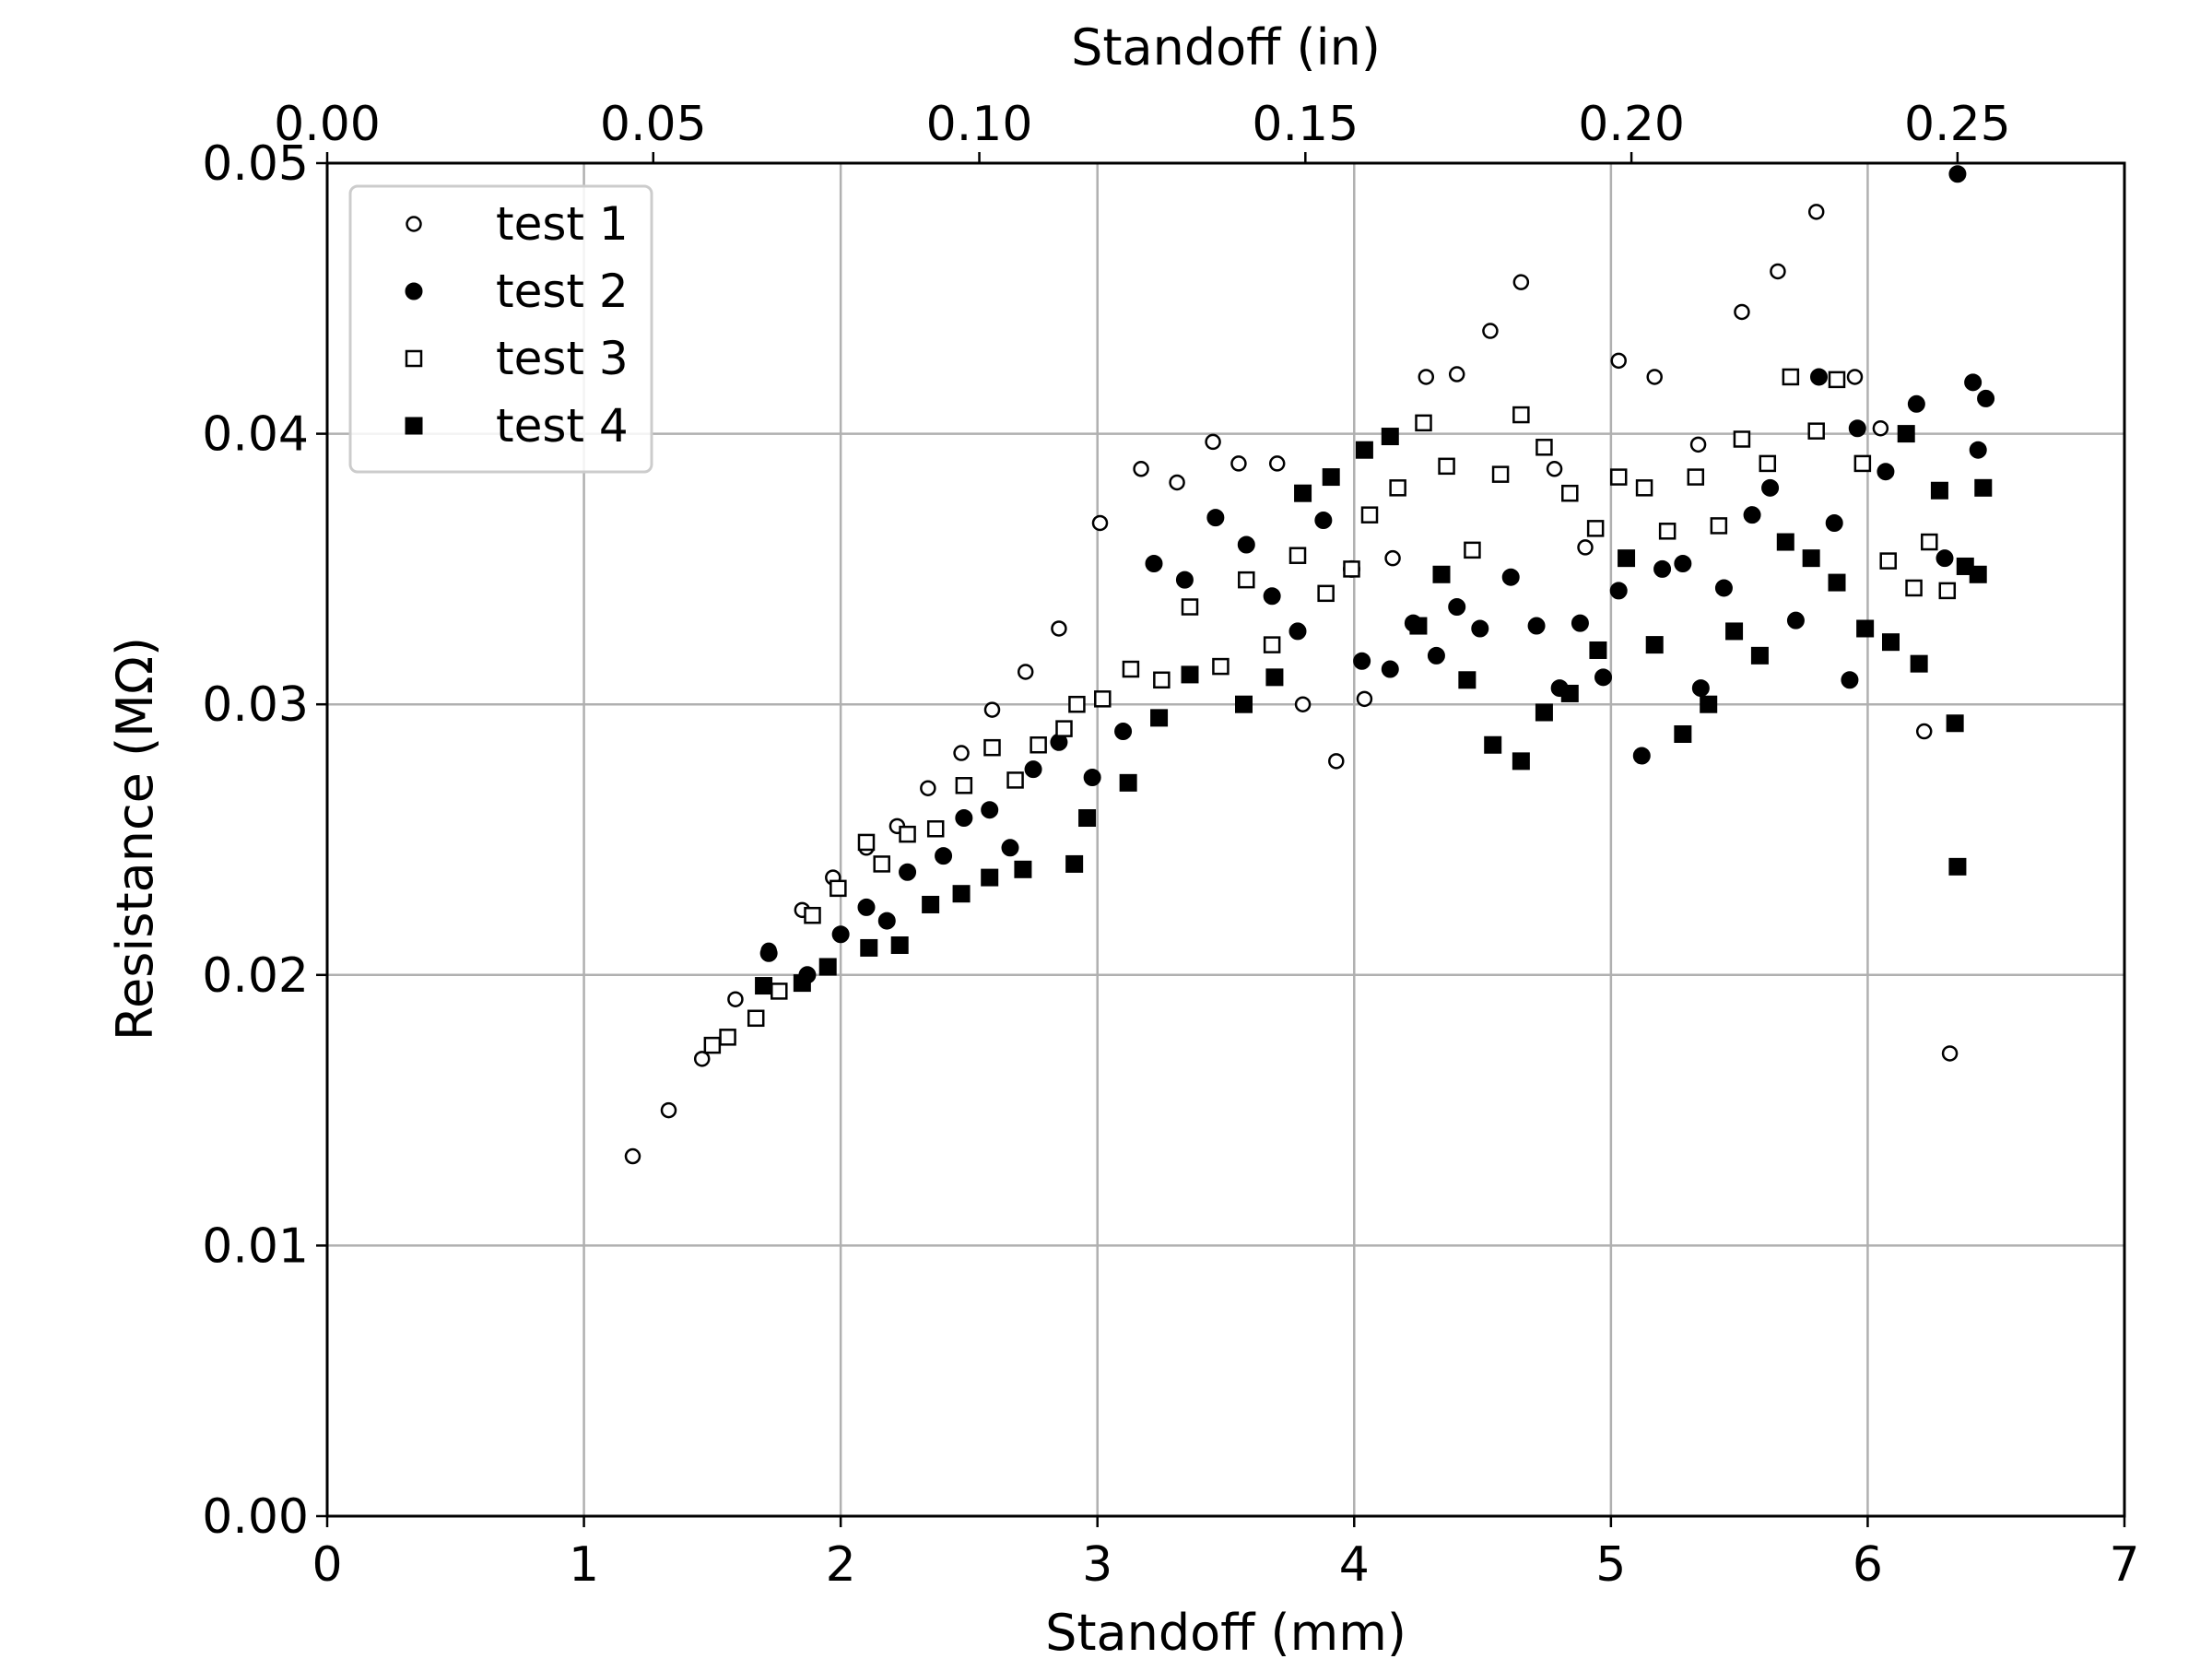 The width and height of the screenshot is (2212, 1659). I want to click on x-tick-label: 4, so click(1354, 1565).